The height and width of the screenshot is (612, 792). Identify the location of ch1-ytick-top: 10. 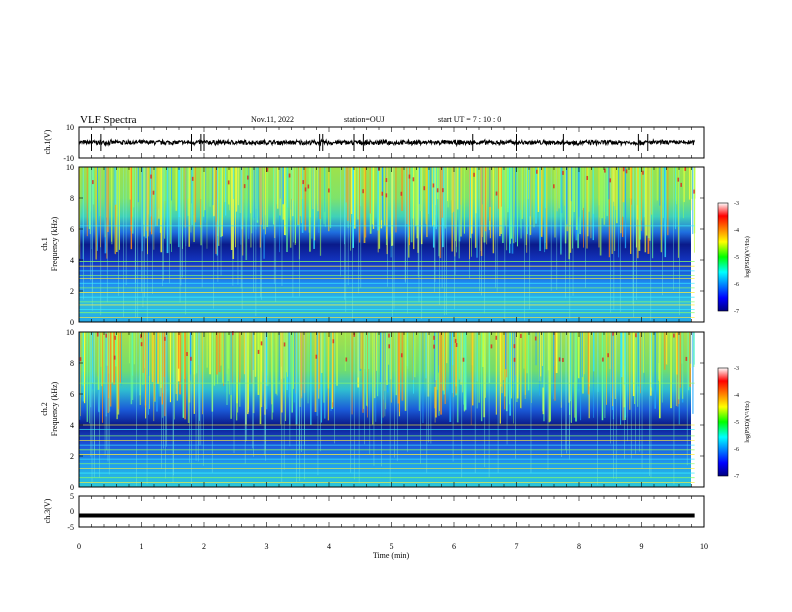
(70, 127).